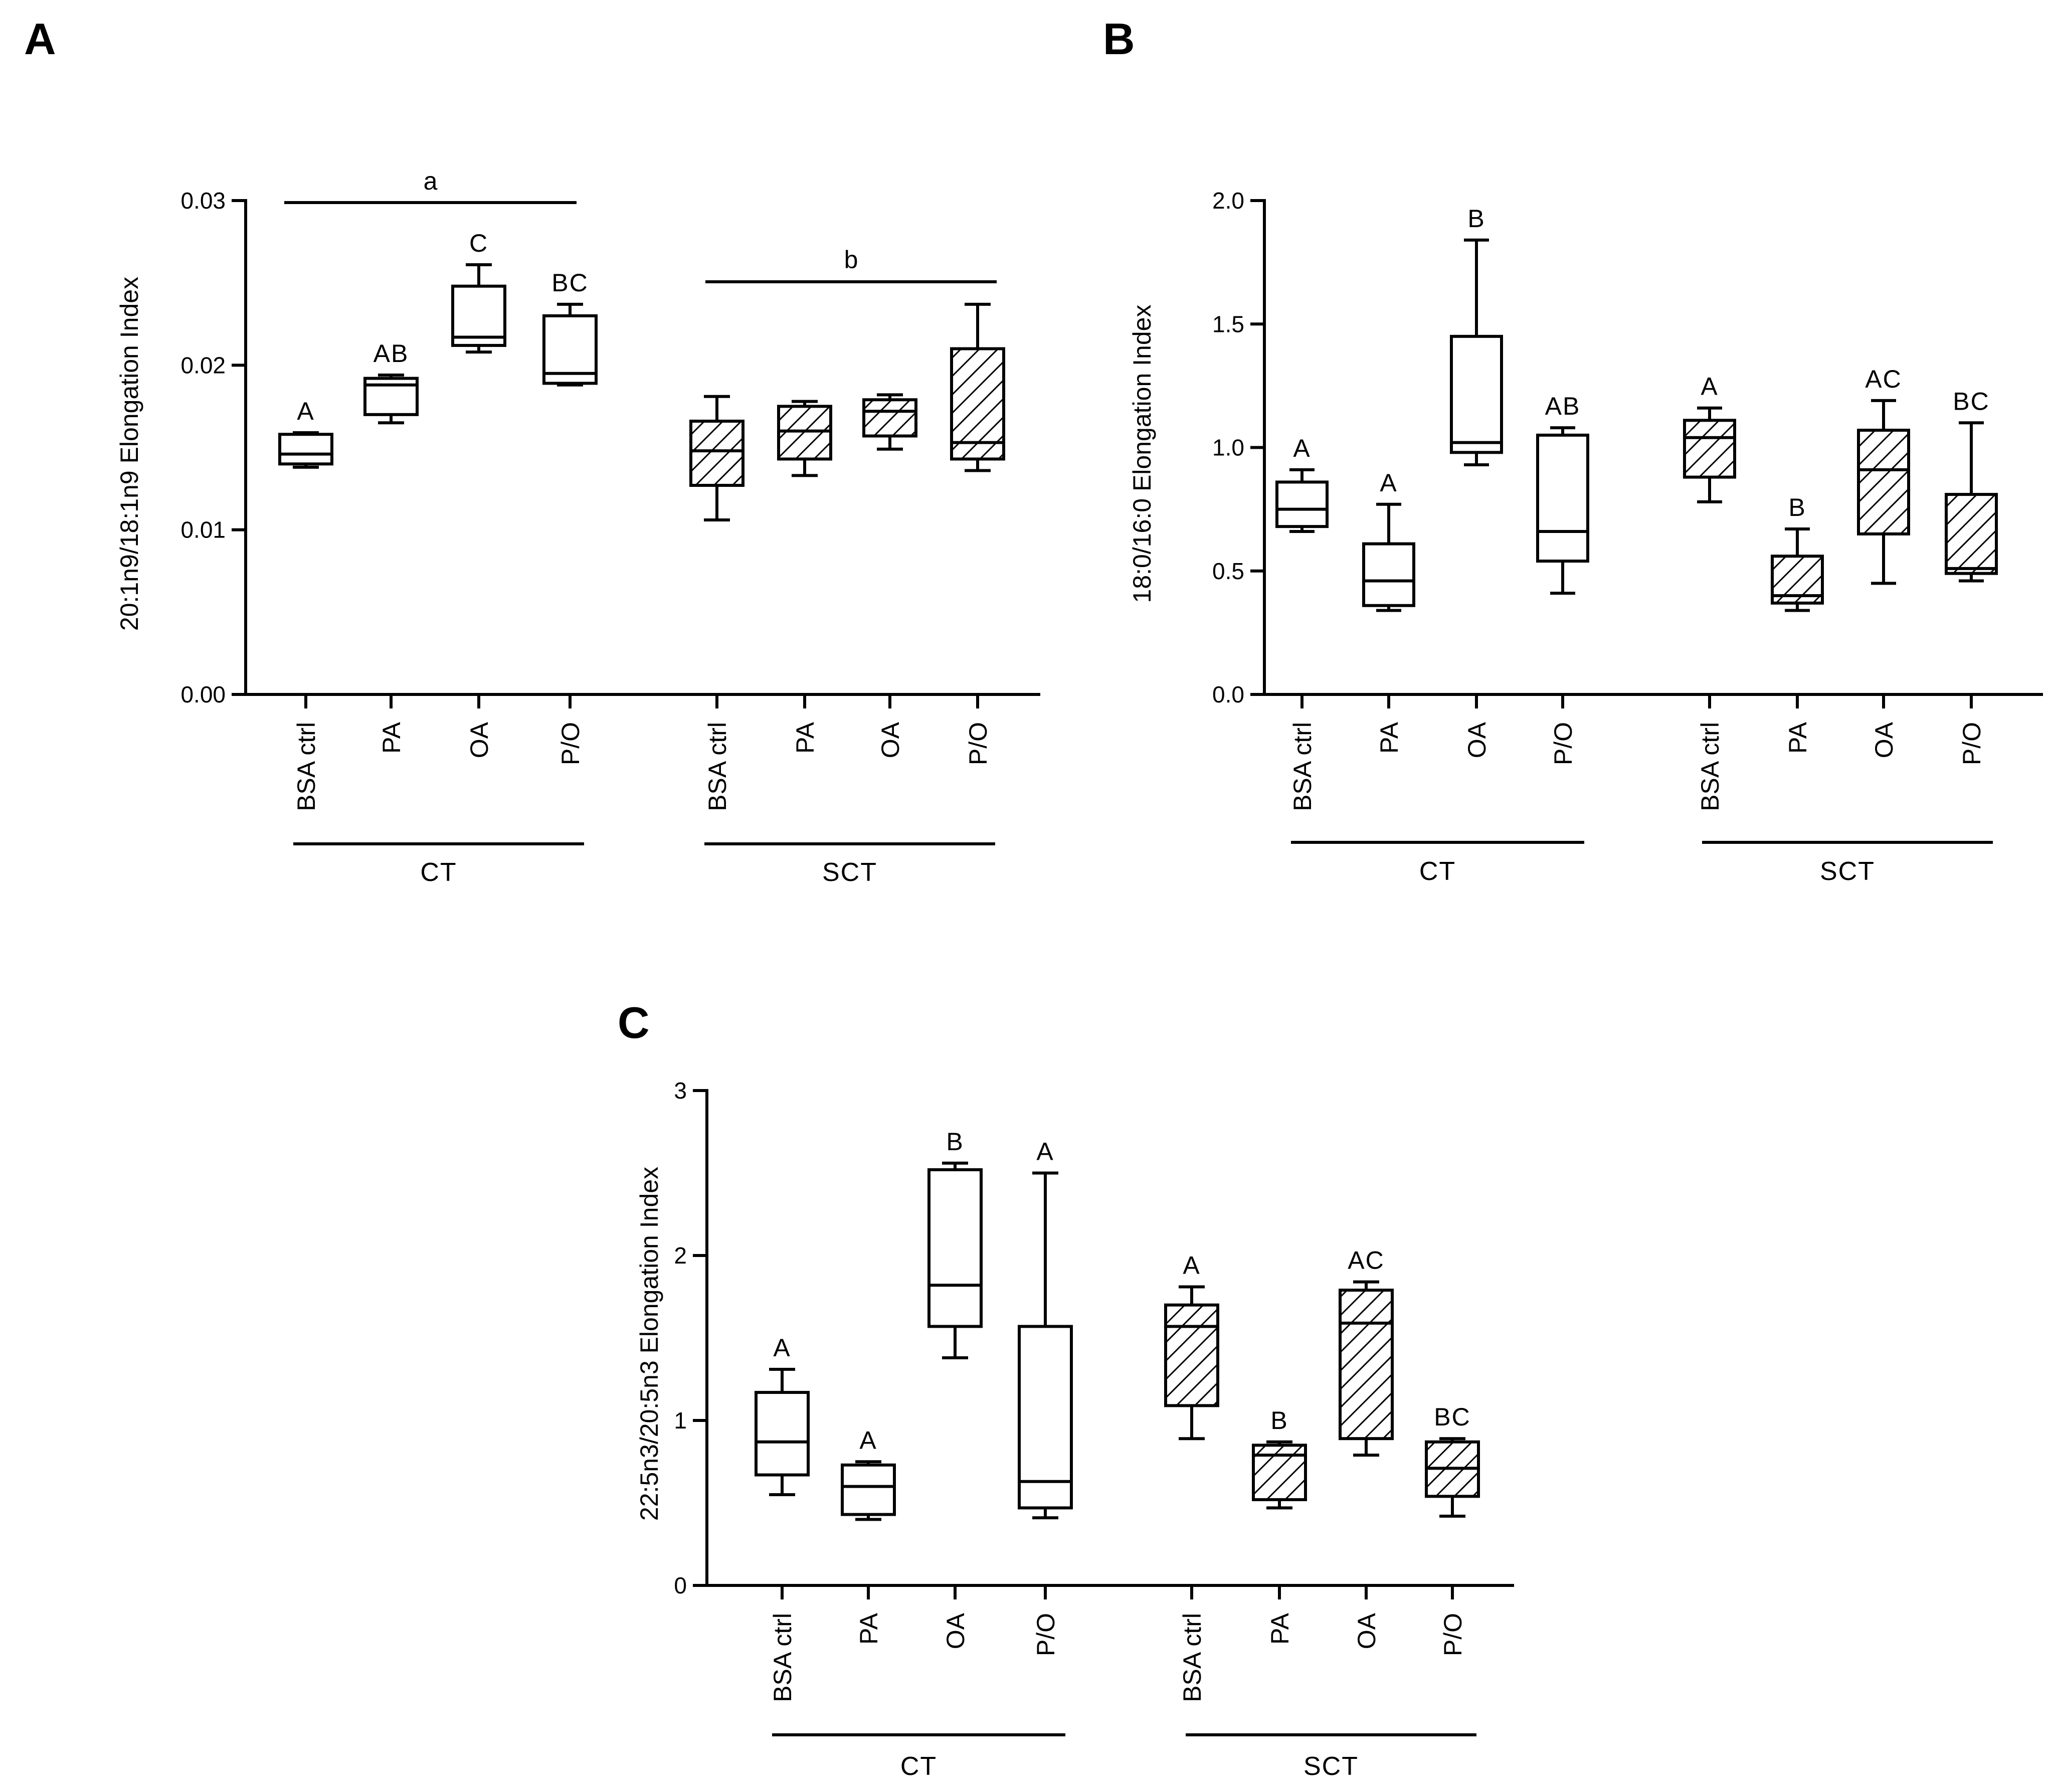 The width and height of the screenshot is (2050, 1792). I want to click on box-ct-oa-significance-letter: C, so click(478, 243).